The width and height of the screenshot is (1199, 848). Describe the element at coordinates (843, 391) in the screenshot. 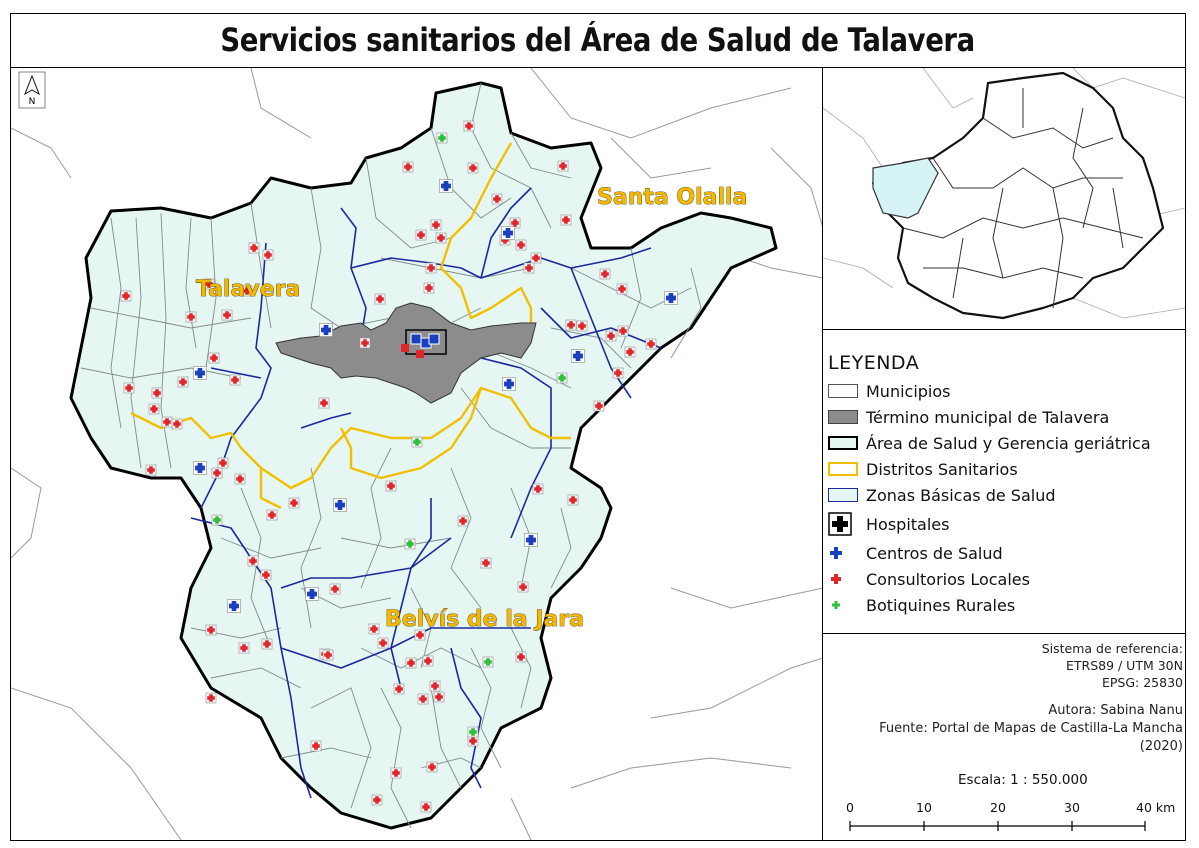

I see `municipios-swatch` at that location.